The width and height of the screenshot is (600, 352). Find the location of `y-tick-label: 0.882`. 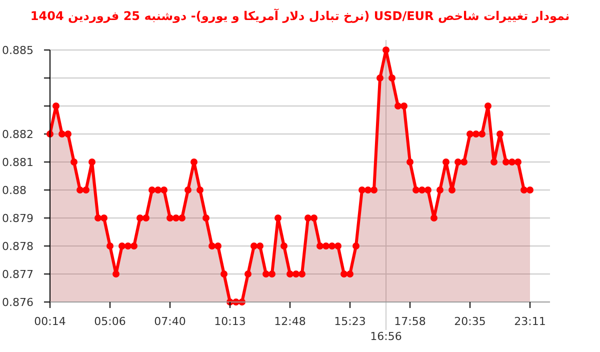

y-tick-label: 0.882 is located at coordinates (18, 134).